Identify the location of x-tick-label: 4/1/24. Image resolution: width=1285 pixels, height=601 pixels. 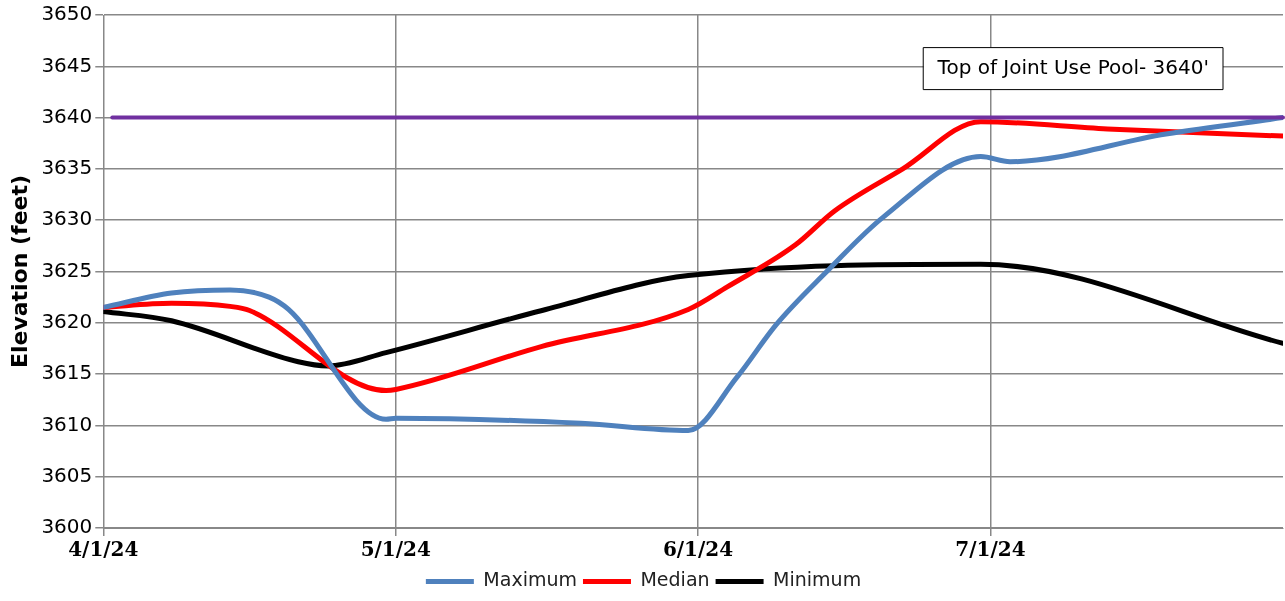
(103, 549).